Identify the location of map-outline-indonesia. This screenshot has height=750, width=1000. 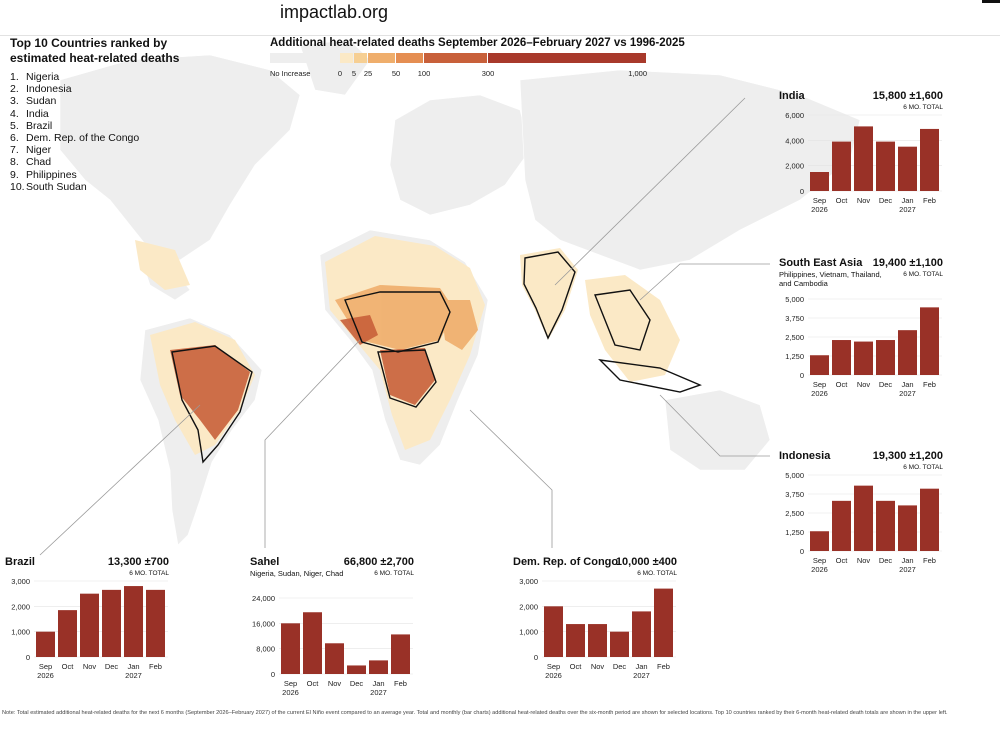
(650, 376).